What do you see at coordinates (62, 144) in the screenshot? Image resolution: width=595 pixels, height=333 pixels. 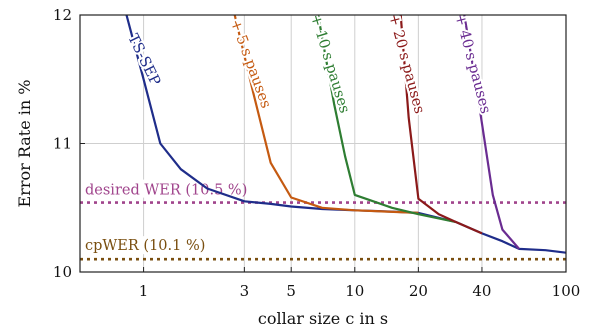 I see `y-tick-label: 11` at bounding box center [62, 144].